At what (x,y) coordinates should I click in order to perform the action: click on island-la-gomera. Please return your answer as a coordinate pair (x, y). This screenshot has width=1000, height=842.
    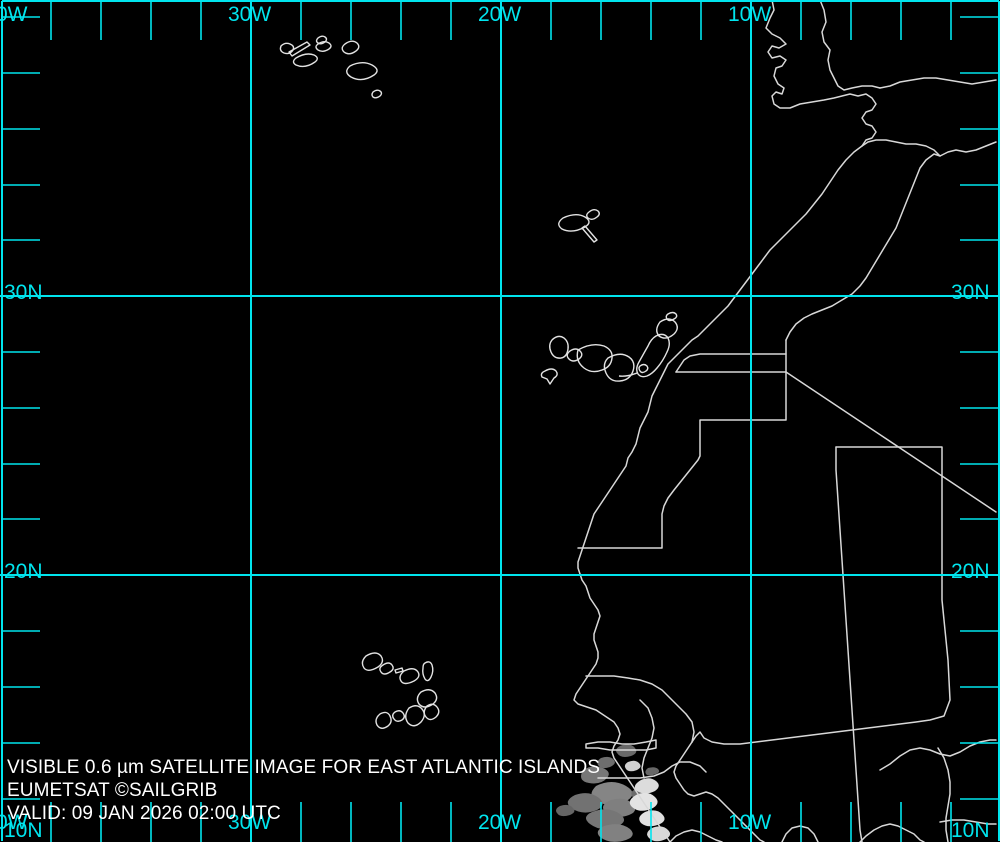
    Looking at the image, I should click on (574, 355).